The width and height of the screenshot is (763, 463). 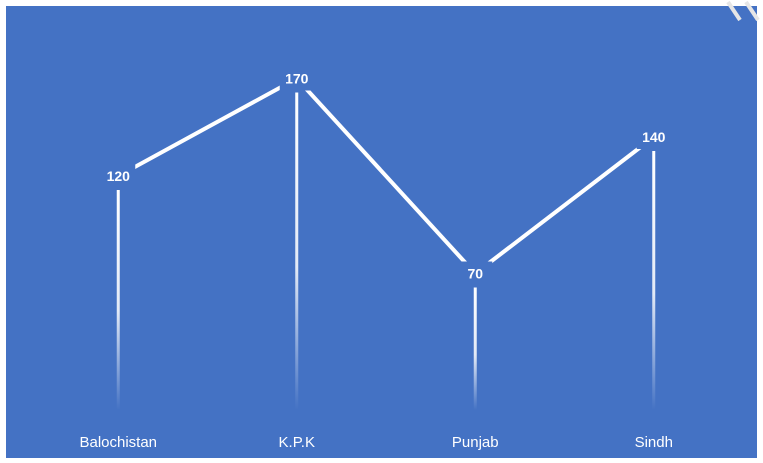 I want to click on x-tick-label: Balochistan, so click(x=118, y=442).